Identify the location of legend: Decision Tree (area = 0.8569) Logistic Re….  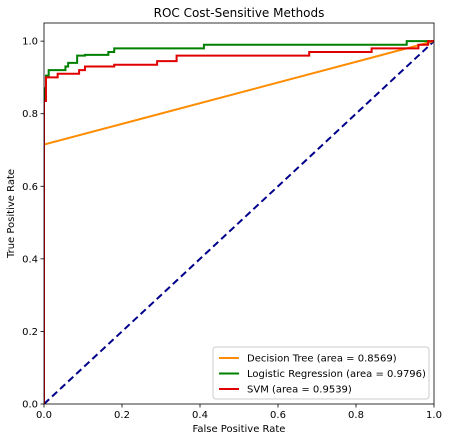
(321, 373).